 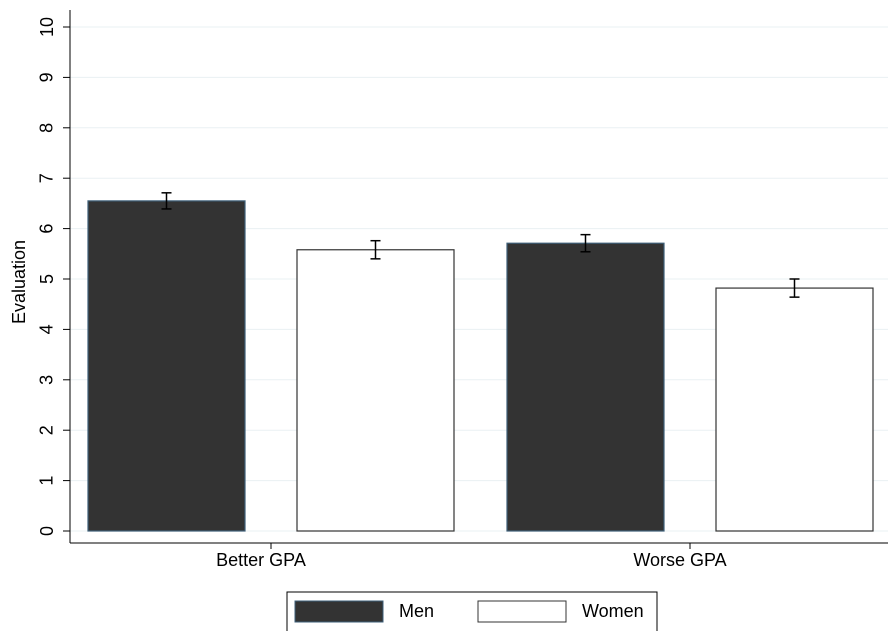 I want to click on y-tick-label: 0, so click(x=47, y=531).